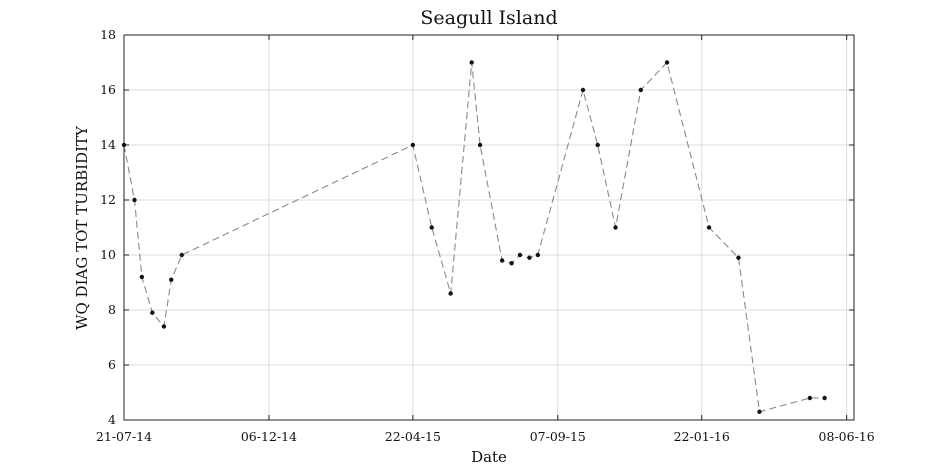 This screenshot has width=945, height=472. Describe the element at coordinates (124, 436) in the screenshot. I see `x-tick-label: 21-07-14` at that location.